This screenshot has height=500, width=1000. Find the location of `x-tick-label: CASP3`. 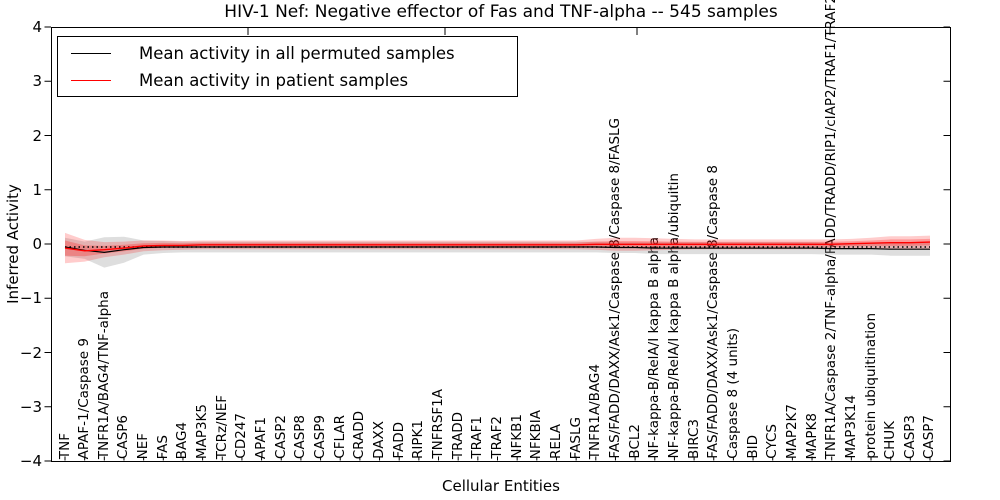

x-tick-label: CASP3 is located at coordinates (909, 437).